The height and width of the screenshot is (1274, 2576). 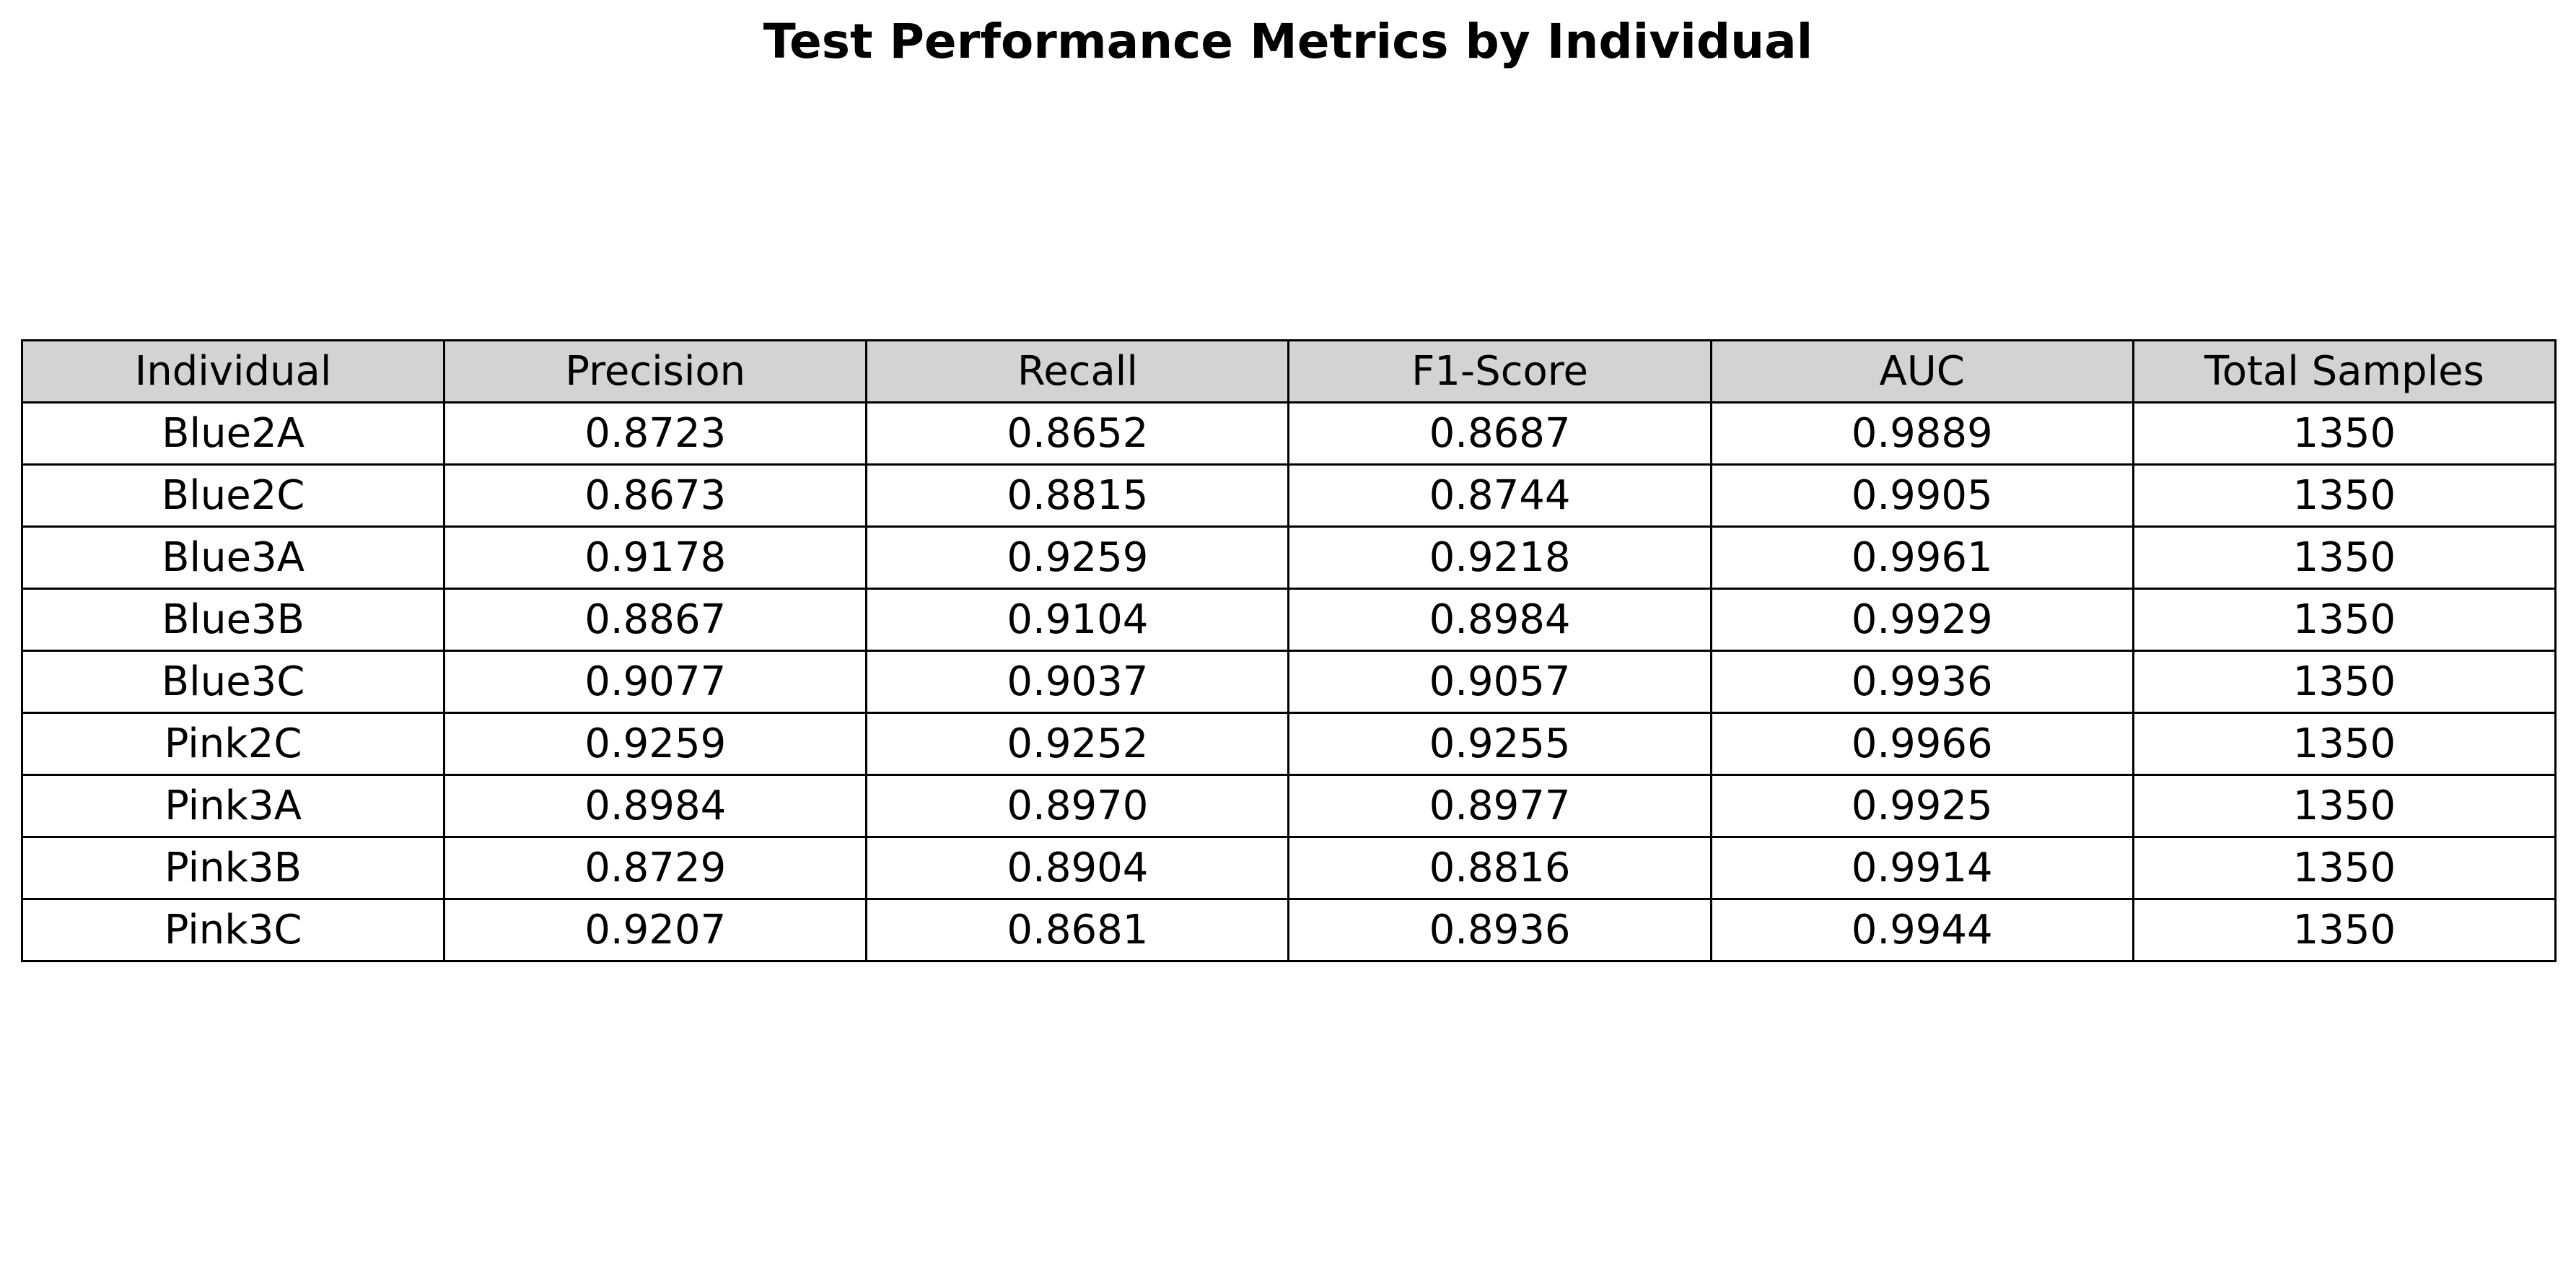 What do you see at coordinates (1500, 495) in the screenshot?
I see `table-cell: 0.8744` at bounding box center [1500, 495].